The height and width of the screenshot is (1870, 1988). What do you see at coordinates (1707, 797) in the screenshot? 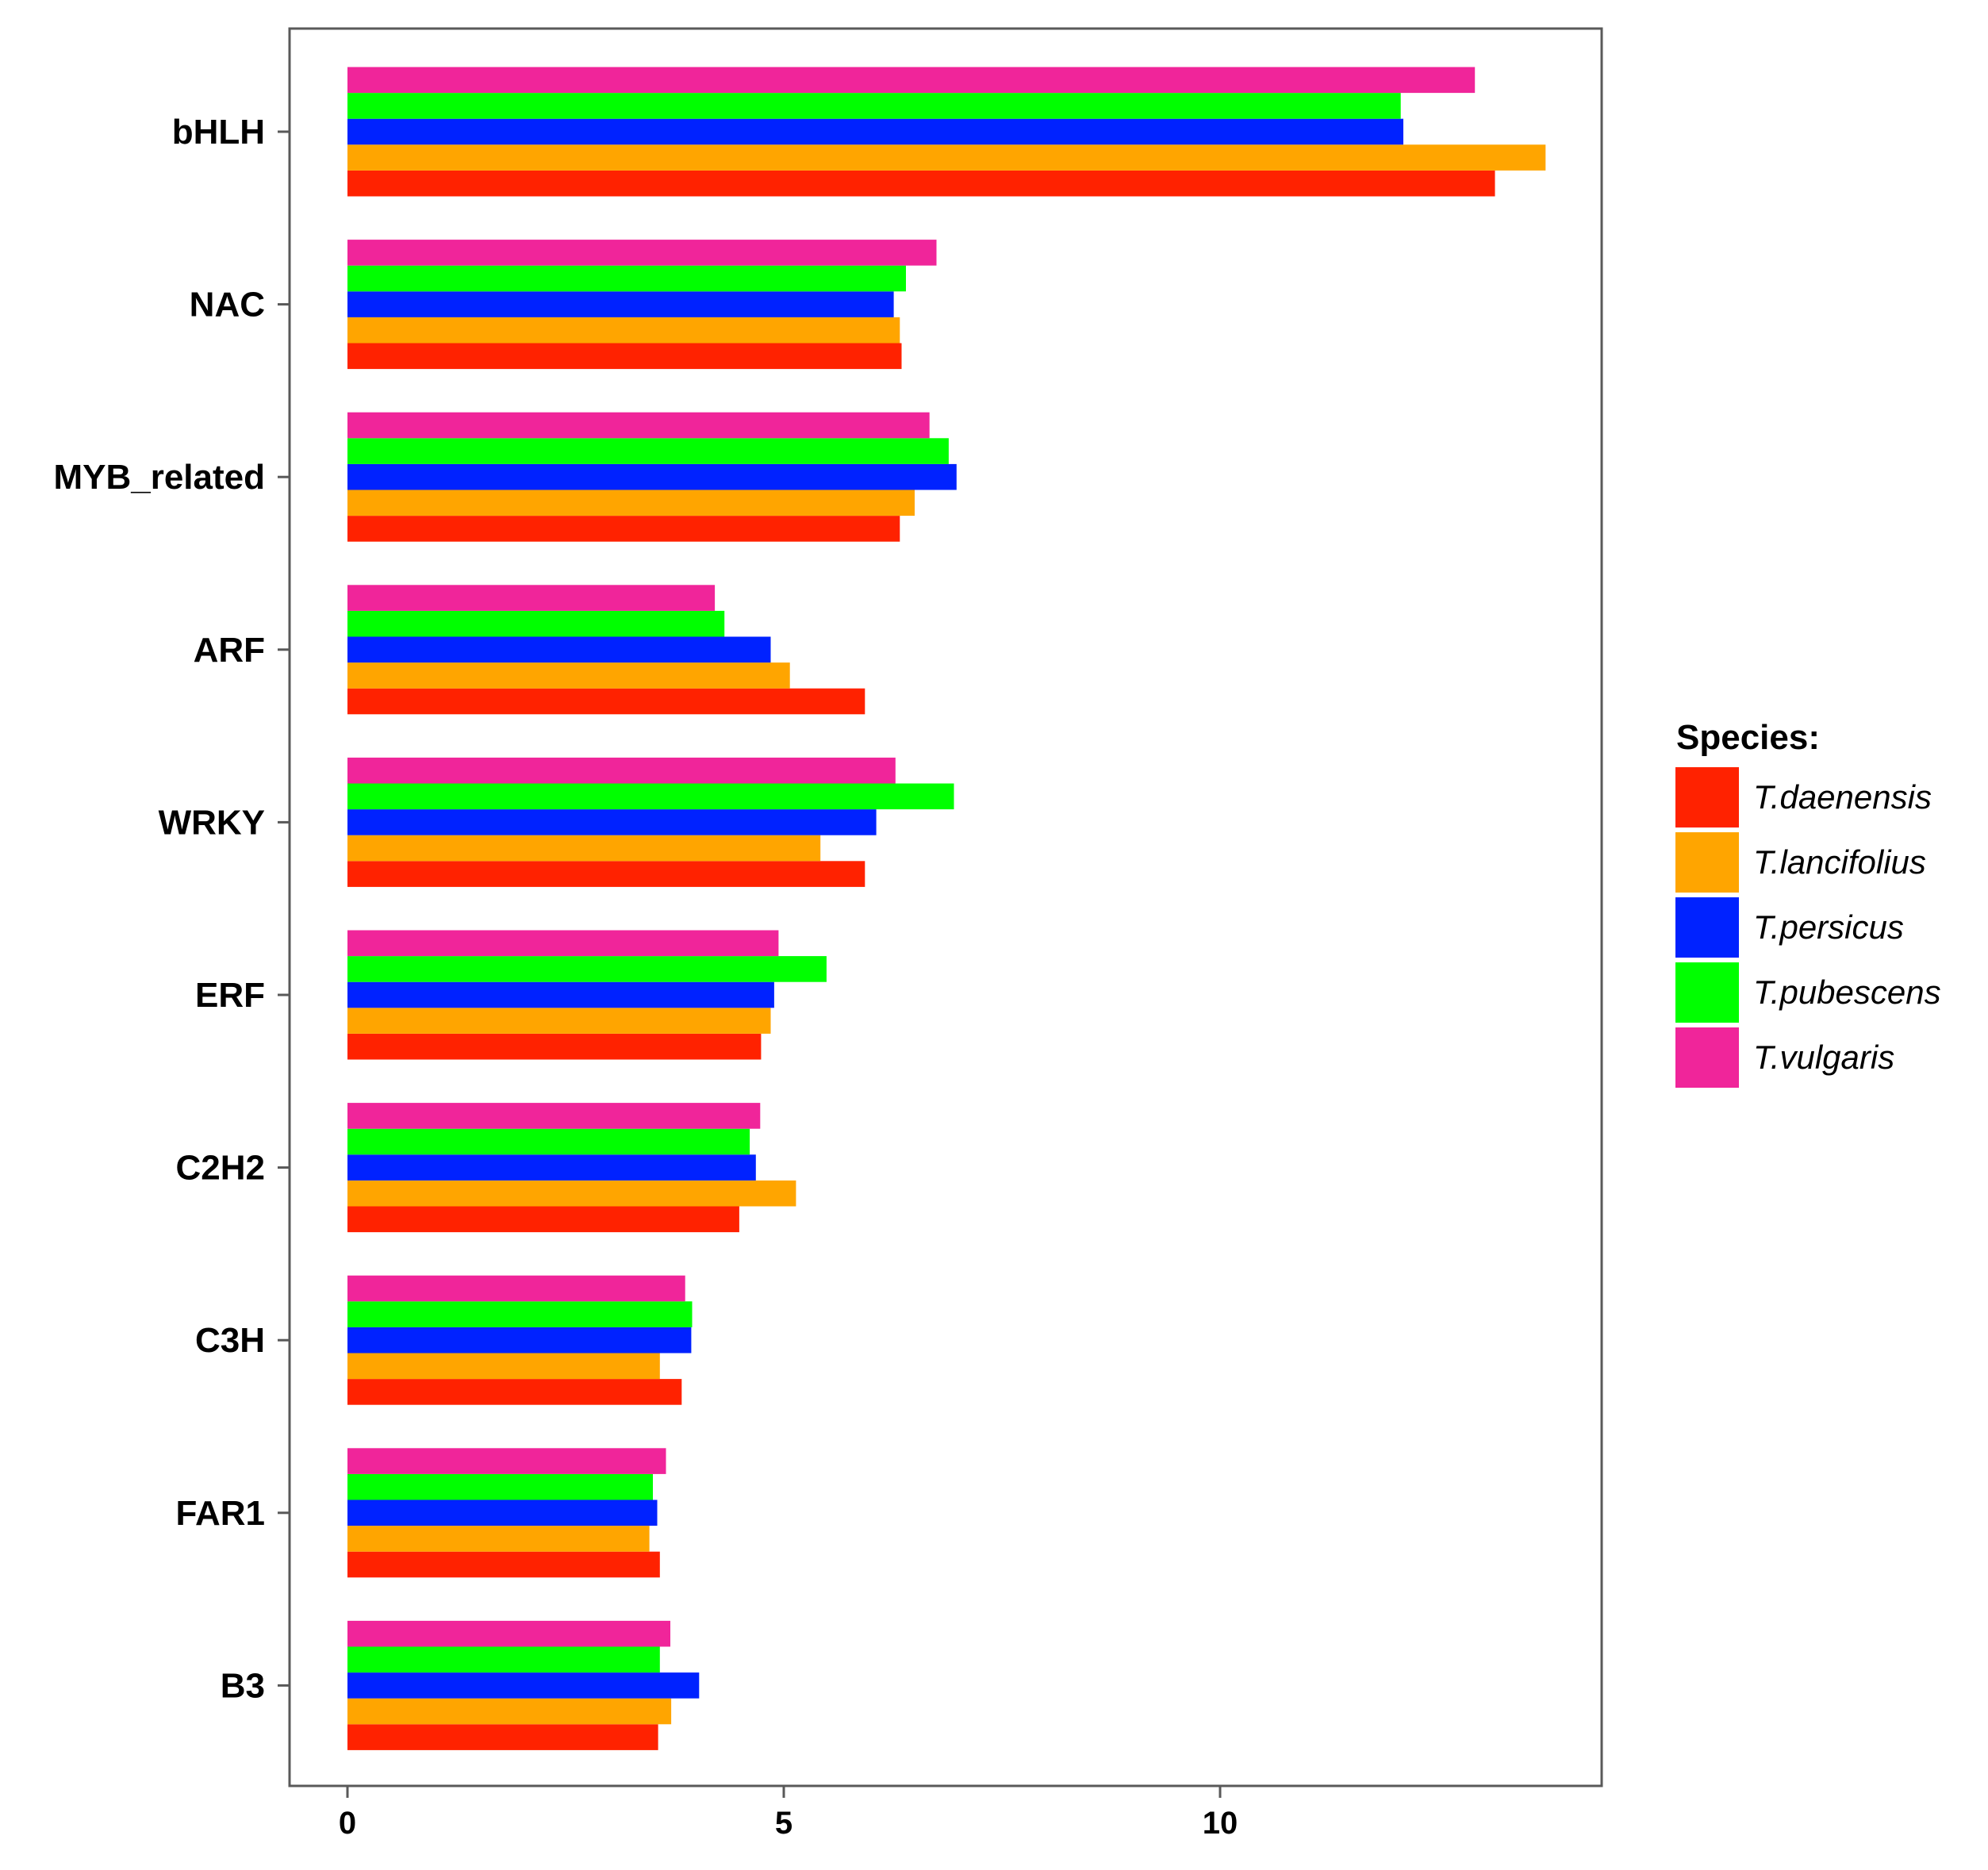
I see `legend-key-T.daenensis` at bounding box center [1707, 797].